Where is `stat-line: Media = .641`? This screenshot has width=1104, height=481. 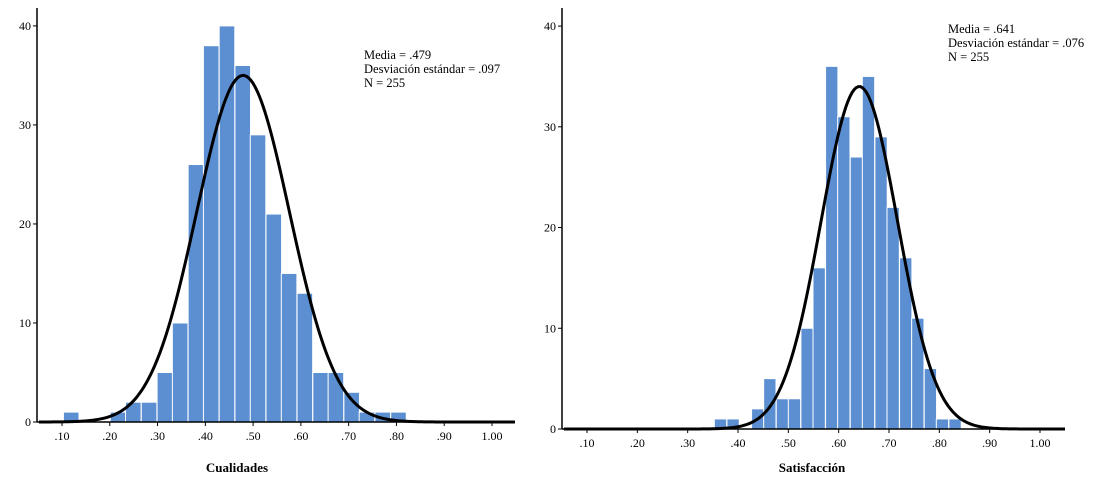
stat-line: Media = .641 is located at coordinates (981, 29).